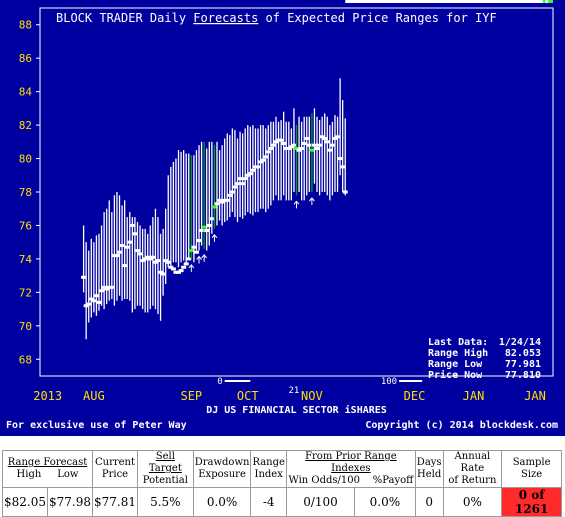 Image resolution: width=565 pixels, height=517 pixels. Describe the element at coordinates (324, 480) in the screenshot. I see `win-odds-label: Win Odds/100` at that location.